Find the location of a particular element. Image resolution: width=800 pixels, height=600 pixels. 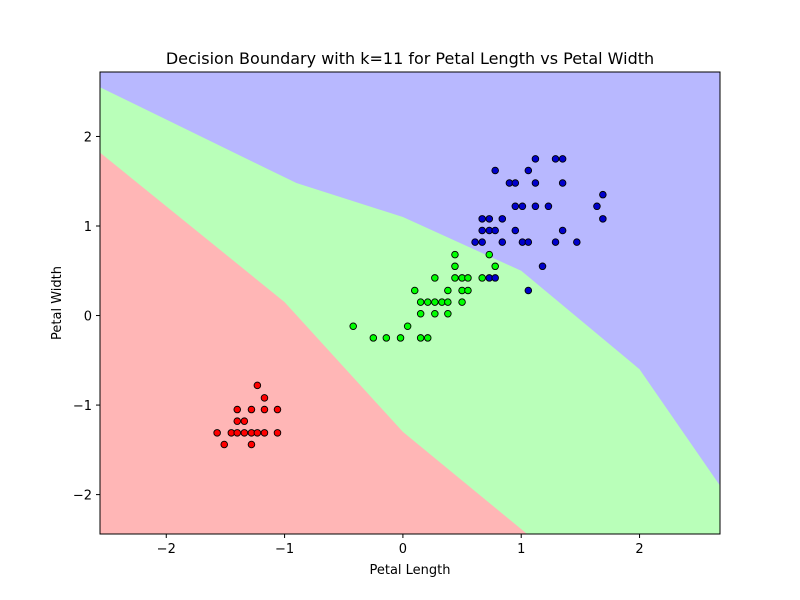

y-tick-label: −1 is located at coordinates (82, 406).